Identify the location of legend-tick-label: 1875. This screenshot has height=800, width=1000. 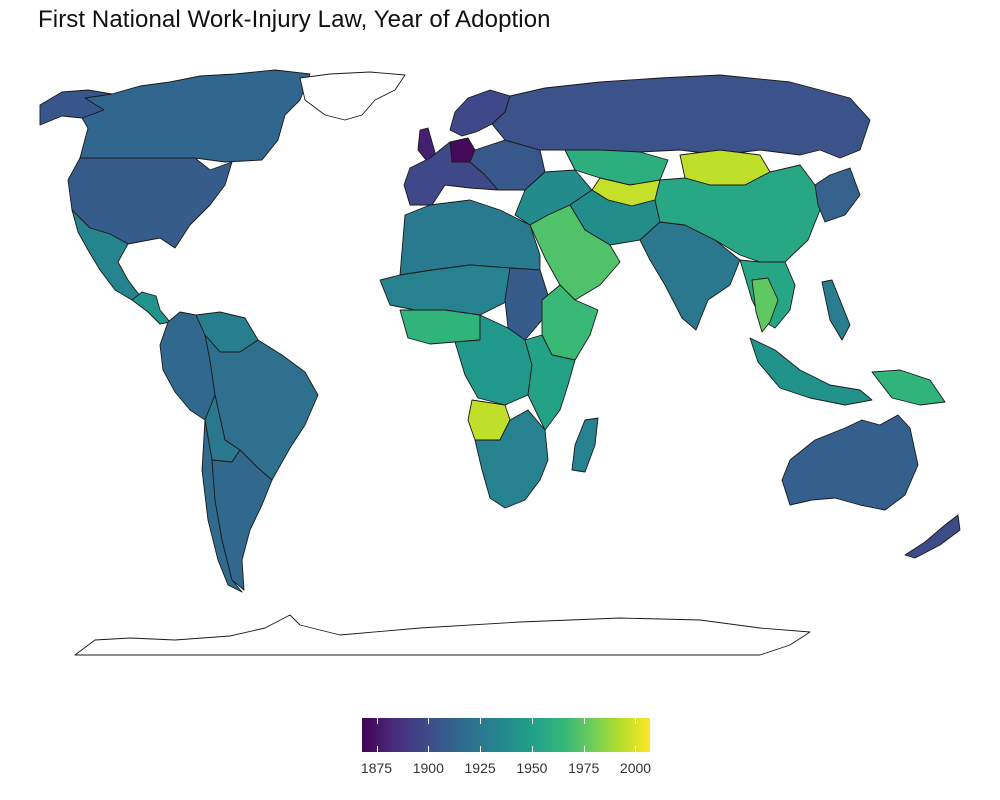
(376, 768).